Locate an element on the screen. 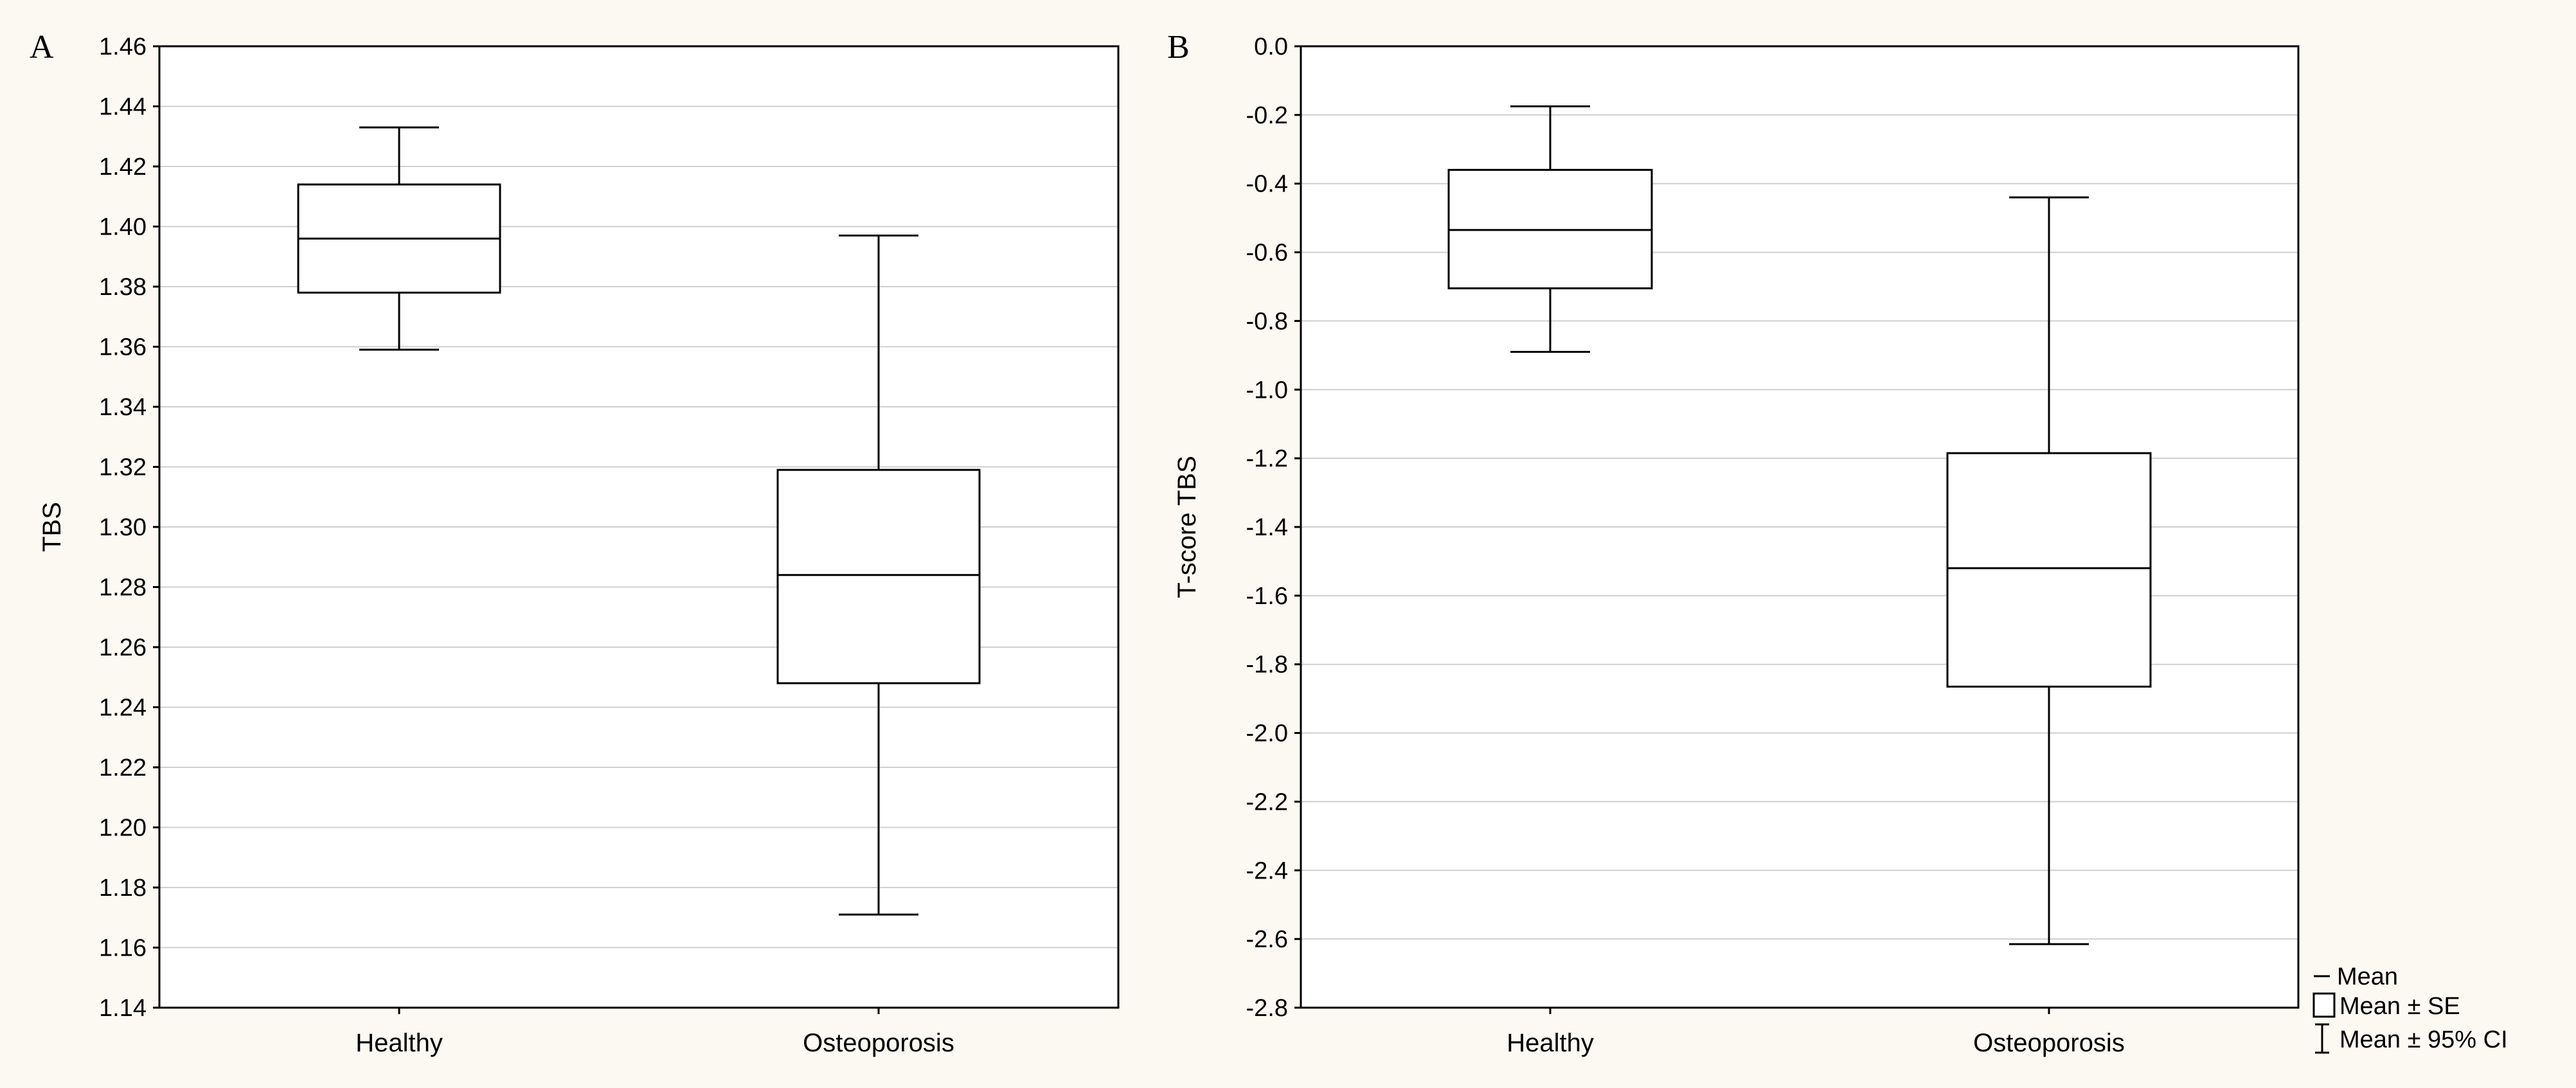  y-tick-label: -1.0 is located at coordinates (1267, 391).